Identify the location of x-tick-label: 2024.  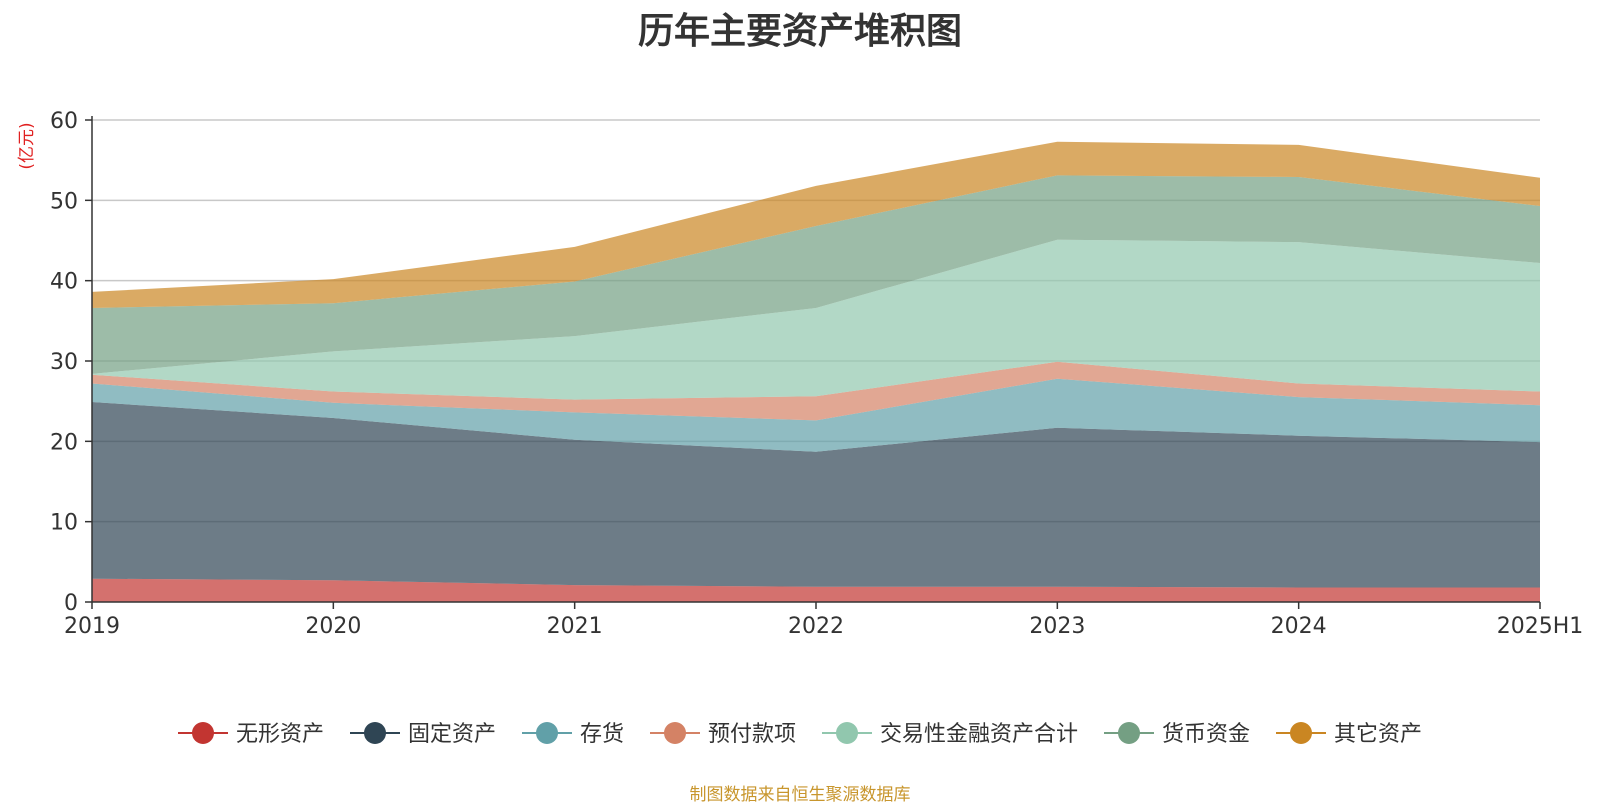
(1299, 626).